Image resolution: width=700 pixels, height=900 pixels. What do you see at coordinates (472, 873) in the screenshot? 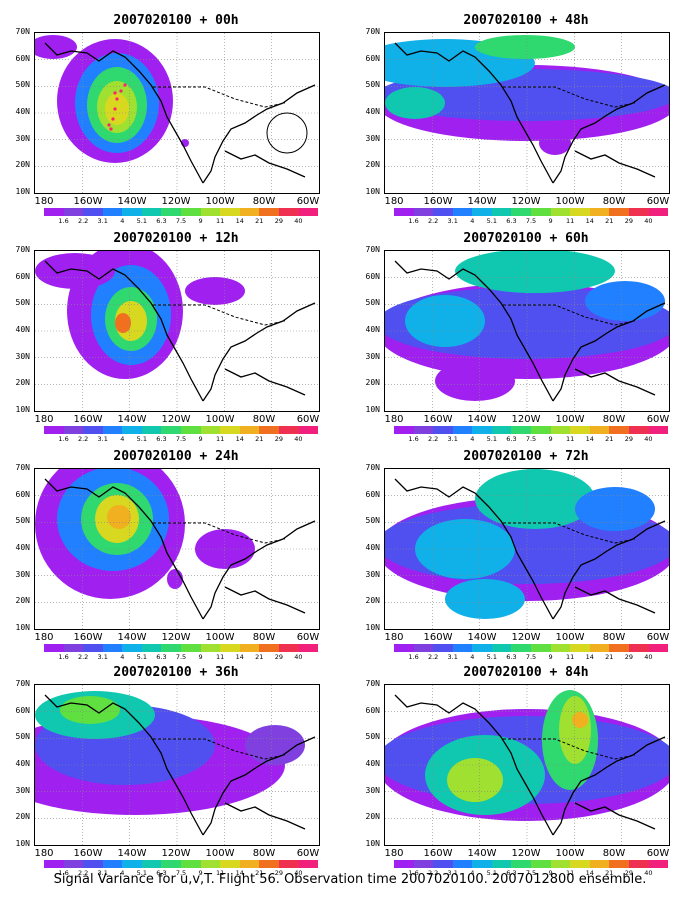
I see `colorbar-label: 4` at bounding box center [472, 873].